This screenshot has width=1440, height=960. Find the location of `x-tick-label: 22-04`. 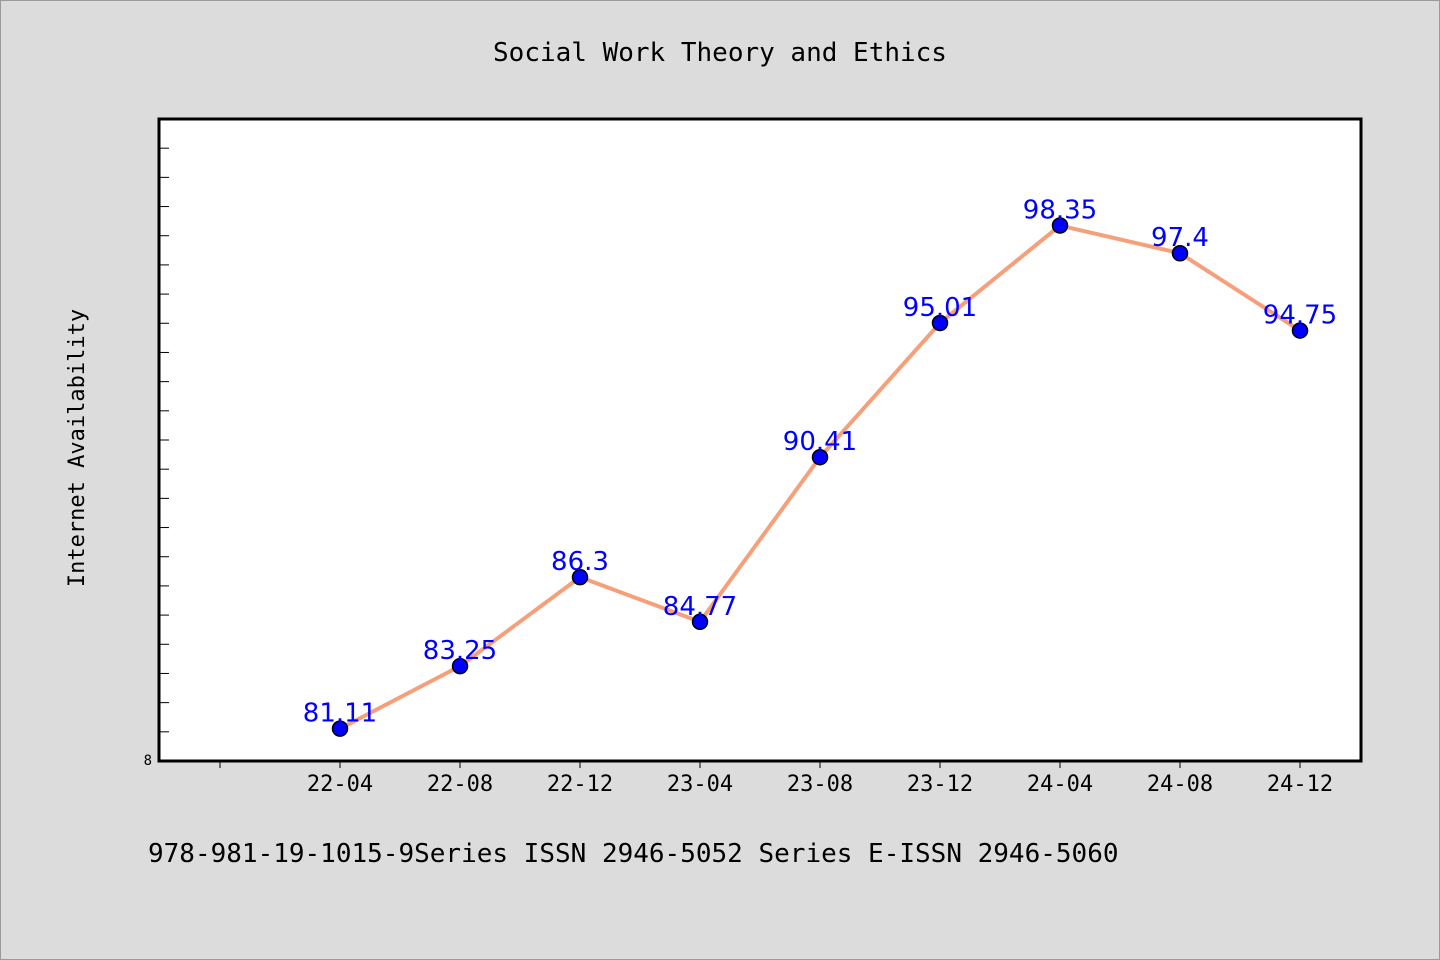

x-tick-label: 22-04 is located at coordinates (340, 784).